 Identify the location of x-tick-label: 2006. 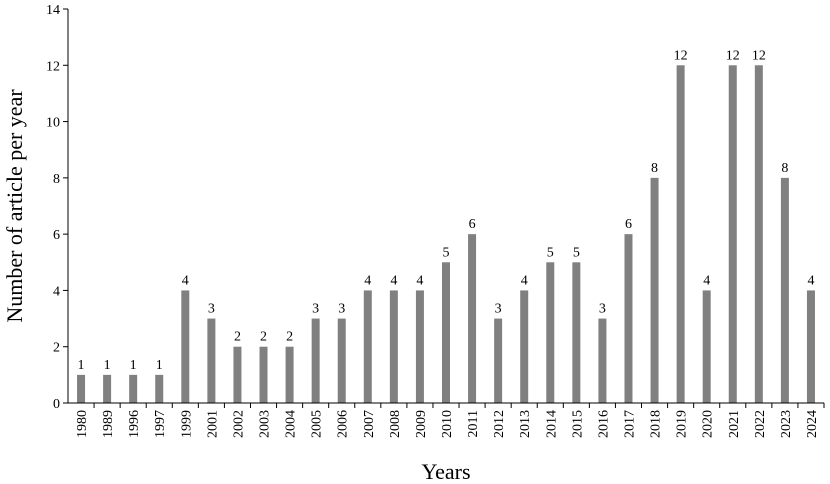
(343, 424).